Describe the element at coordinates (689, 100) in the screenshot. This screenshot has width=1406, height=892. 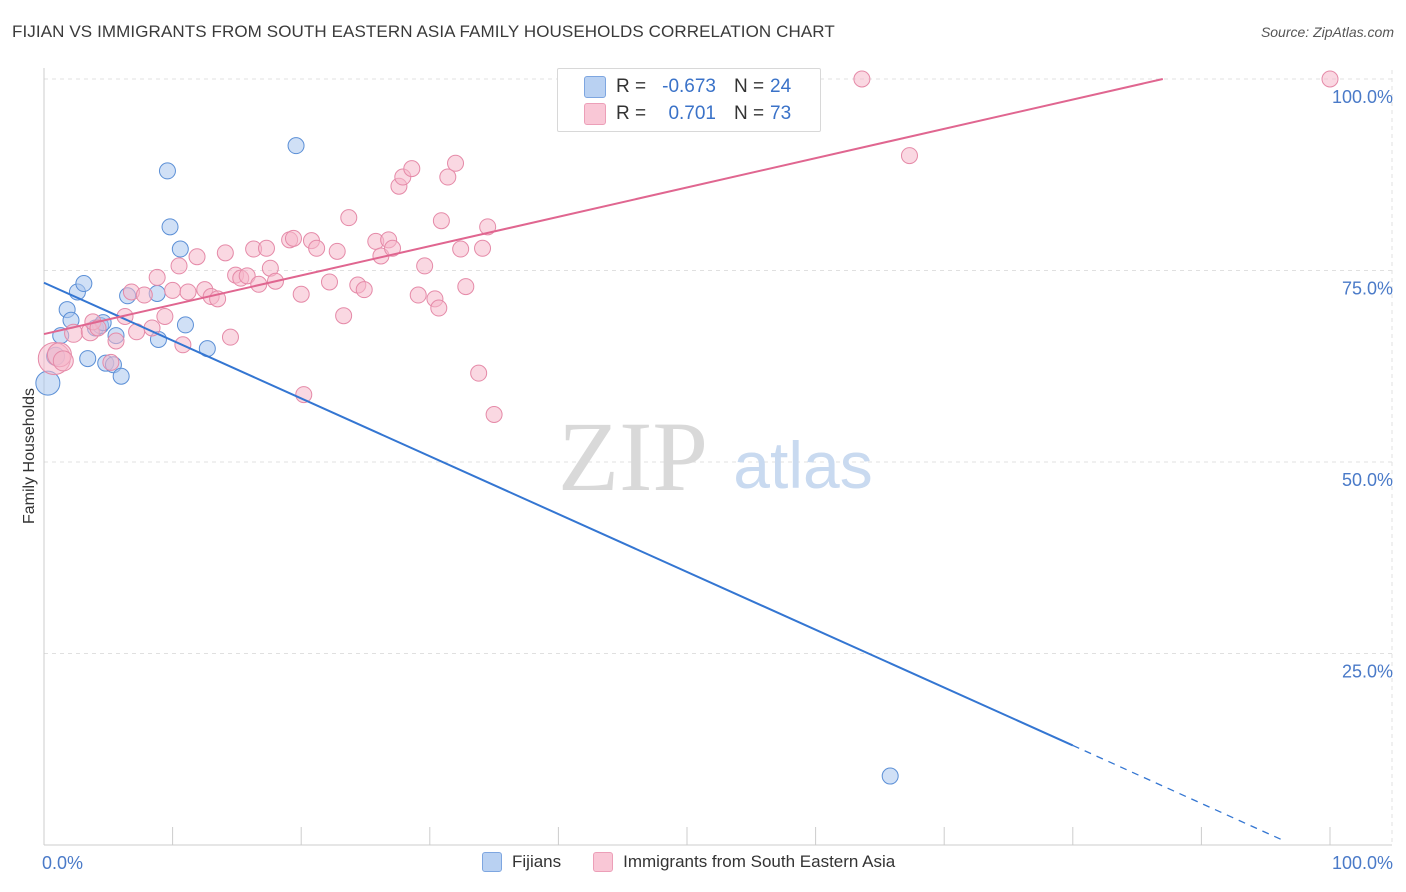
I see `stats-legend: R = -0.673 N = 24 R = 0.701 N = 73` at that location.